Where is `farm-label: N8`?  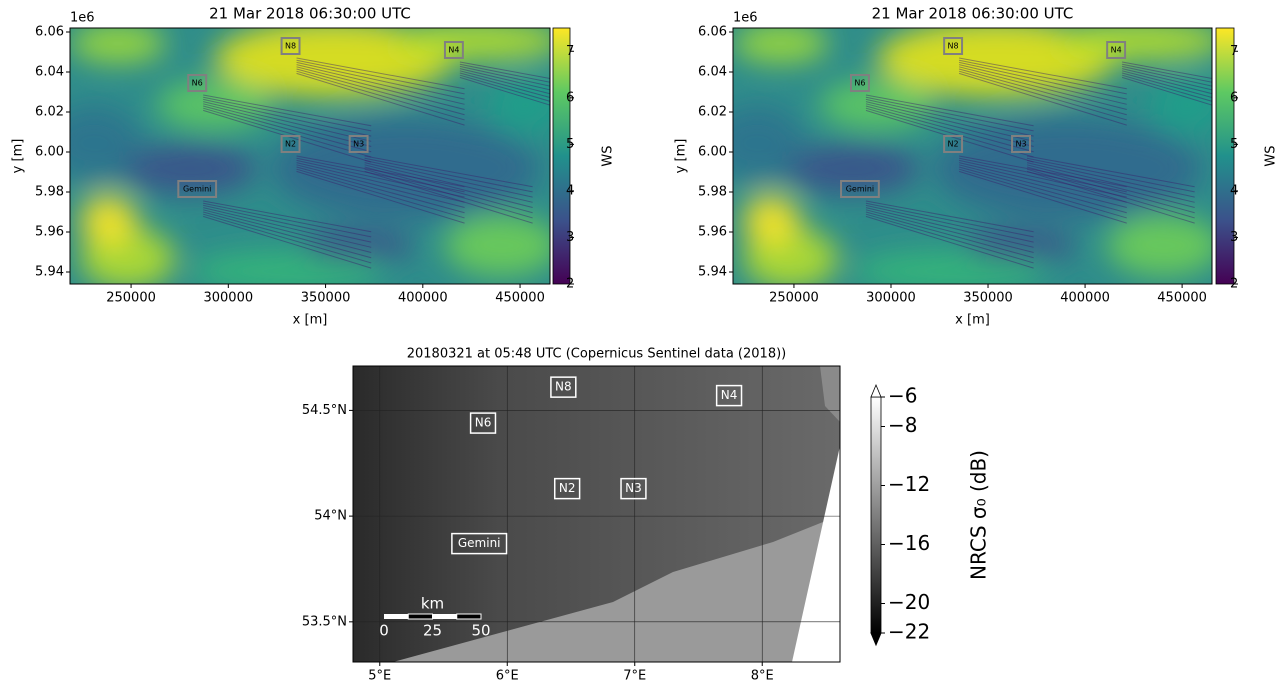
farm-label: N8 is located at coordinates (290, 46).